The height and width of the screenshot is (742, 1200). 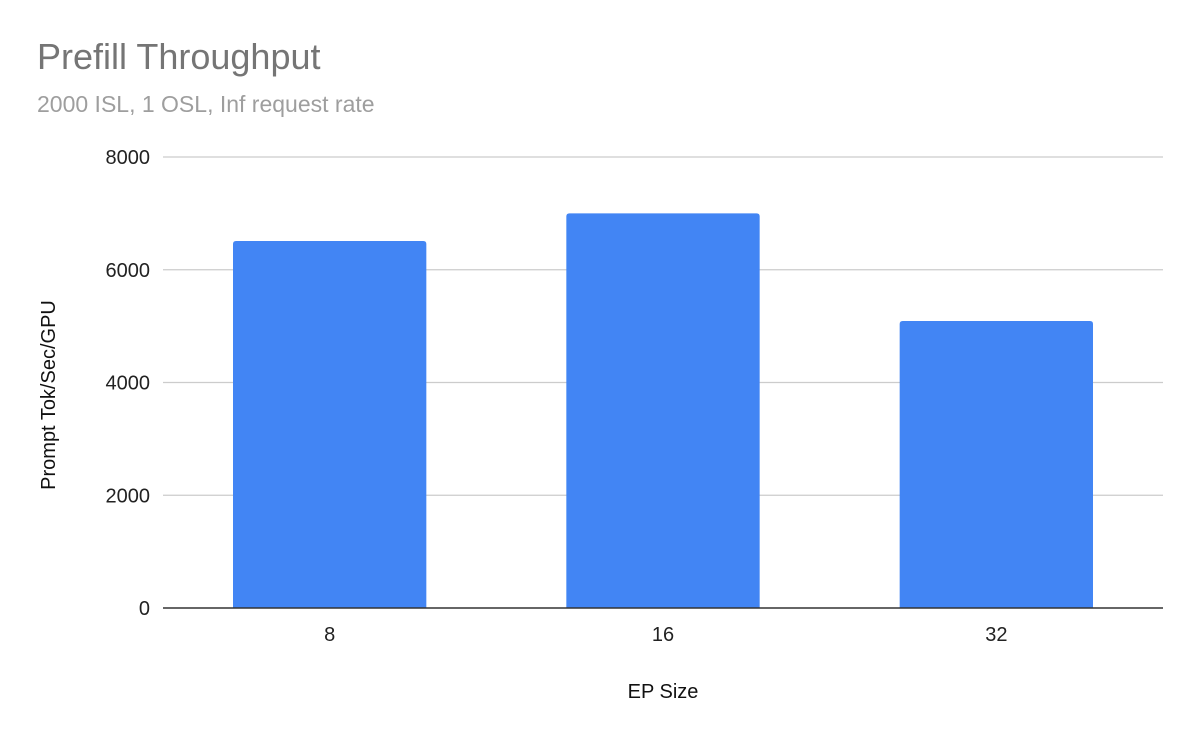 I want to click on y-axis-label: Prompt Tok/Sec/GPU, so click(x=49, y=395).